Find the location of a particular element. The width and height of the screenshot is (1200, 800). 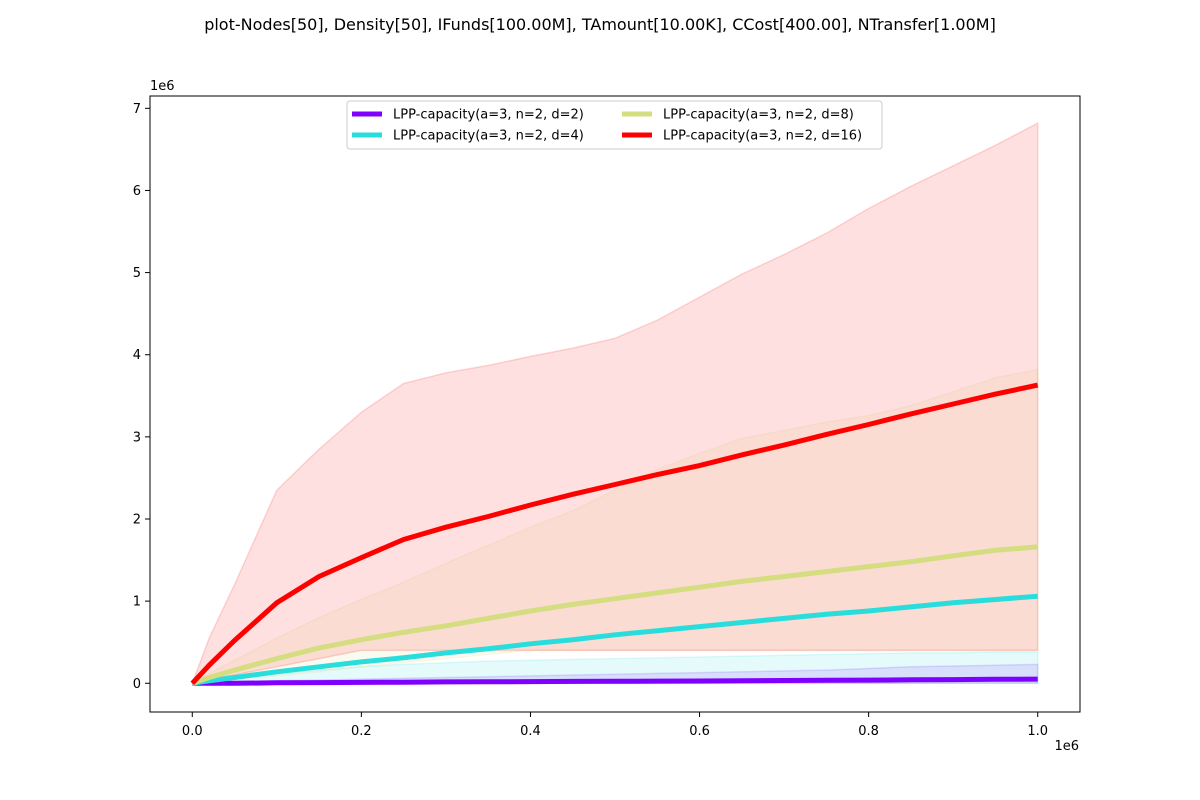

legend-label-3: LPP-capacity(a=3, n=2, d=8) is located at coordinates (758, 115).